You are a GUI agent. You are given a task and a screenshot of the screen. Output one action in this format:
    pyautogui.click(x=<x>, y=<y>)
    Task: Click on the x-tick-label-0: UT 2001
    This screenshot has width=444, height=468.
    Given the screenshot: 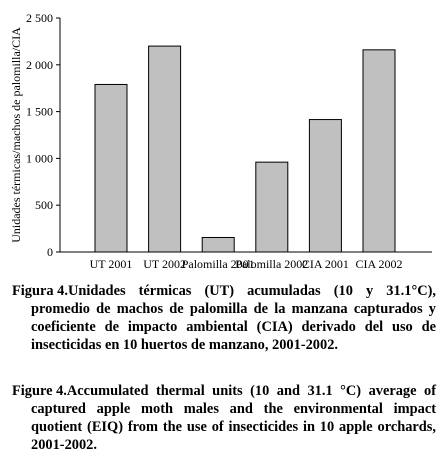 What is the action you would take?
    pyautogui.click(x=111, y=264)
    